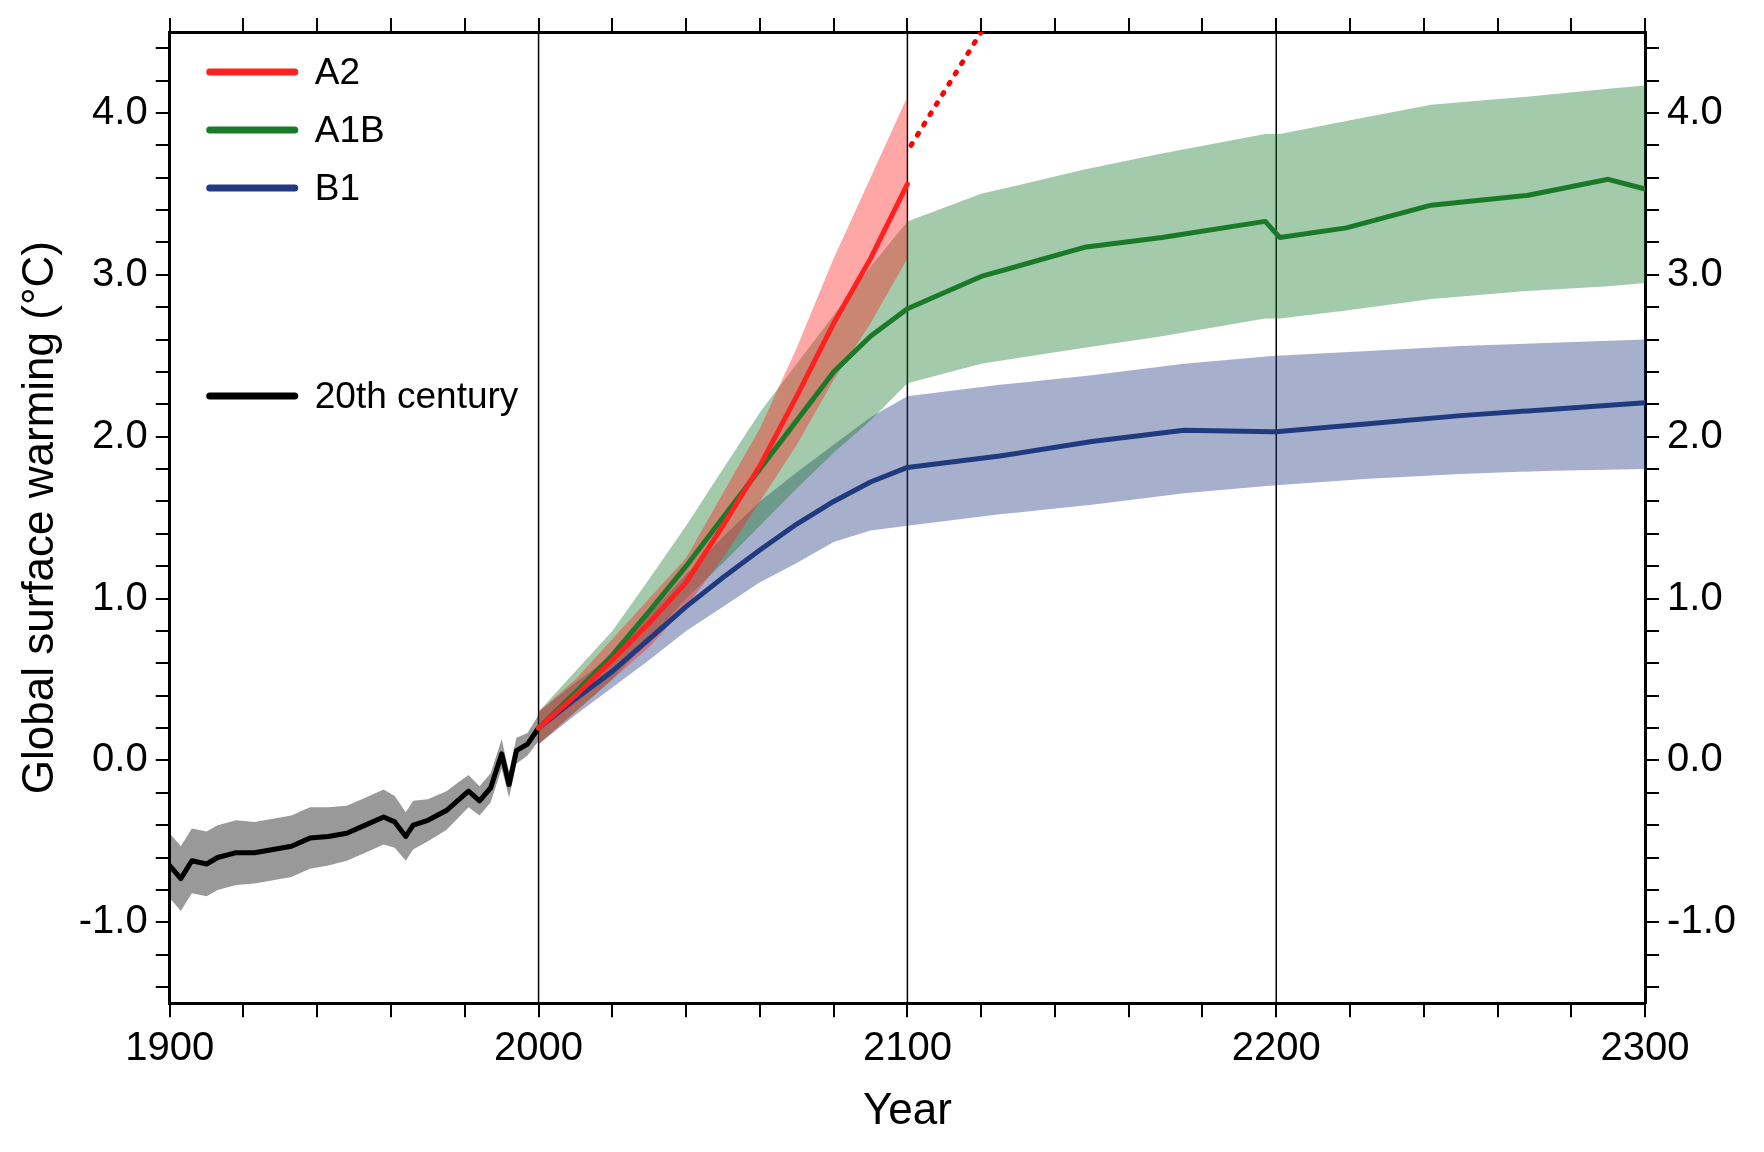  I want to click on y-axis-title: Global surface warming (°C), so click(37, 518).